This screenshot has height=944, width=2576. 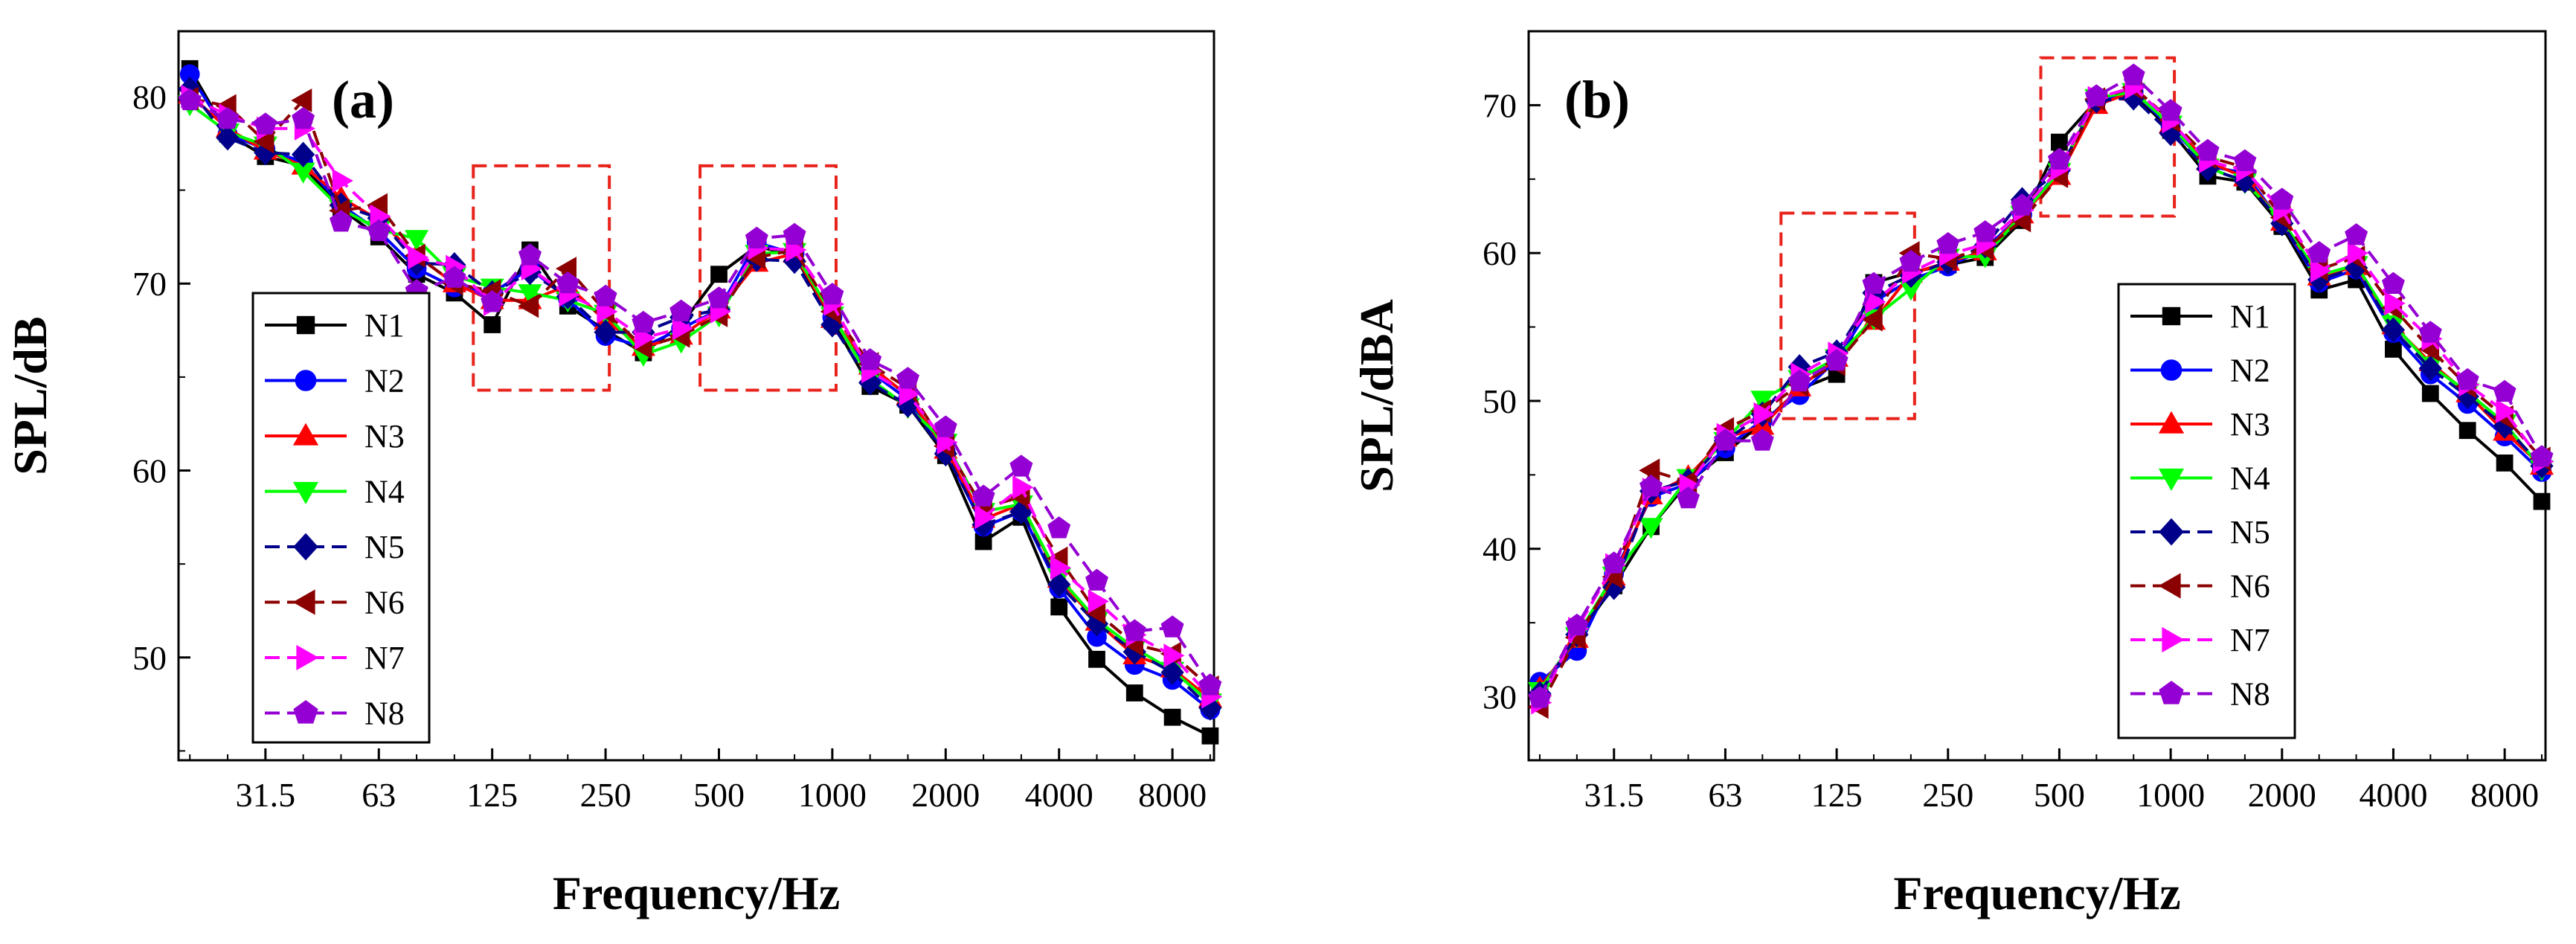 What do you see at coordinates (696, 893) in the screenshot?
I see `x-axis-title: Frequency/Hz` at bounding box center [696, 893].